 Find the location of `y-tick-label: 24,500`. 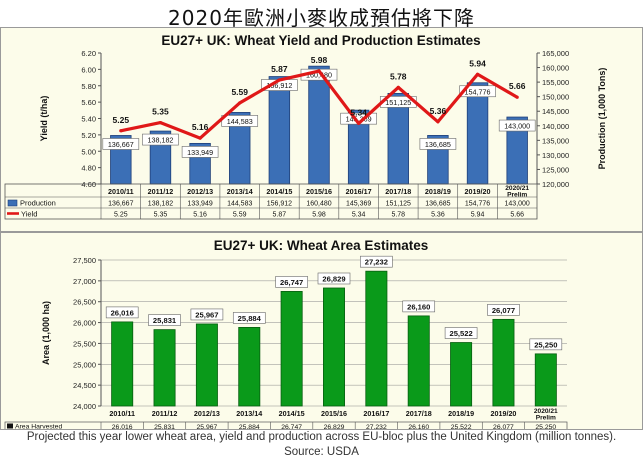

y-tick-label: 24,500 is located at coordinates (84, 385).